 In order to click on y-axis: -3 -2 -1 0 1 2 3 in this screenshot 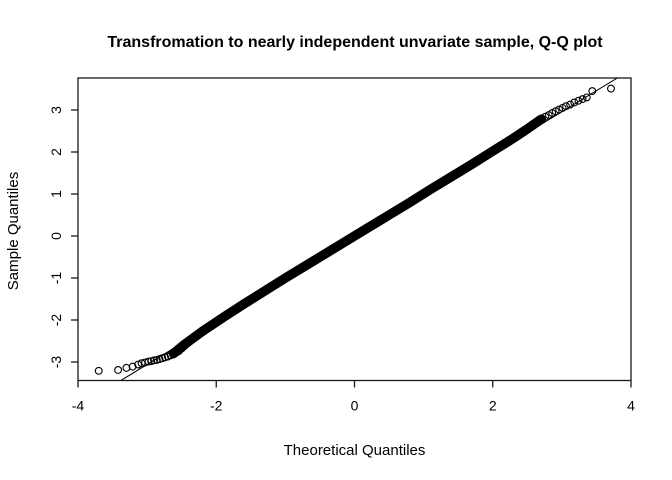, I will do `click(63, 237)`.